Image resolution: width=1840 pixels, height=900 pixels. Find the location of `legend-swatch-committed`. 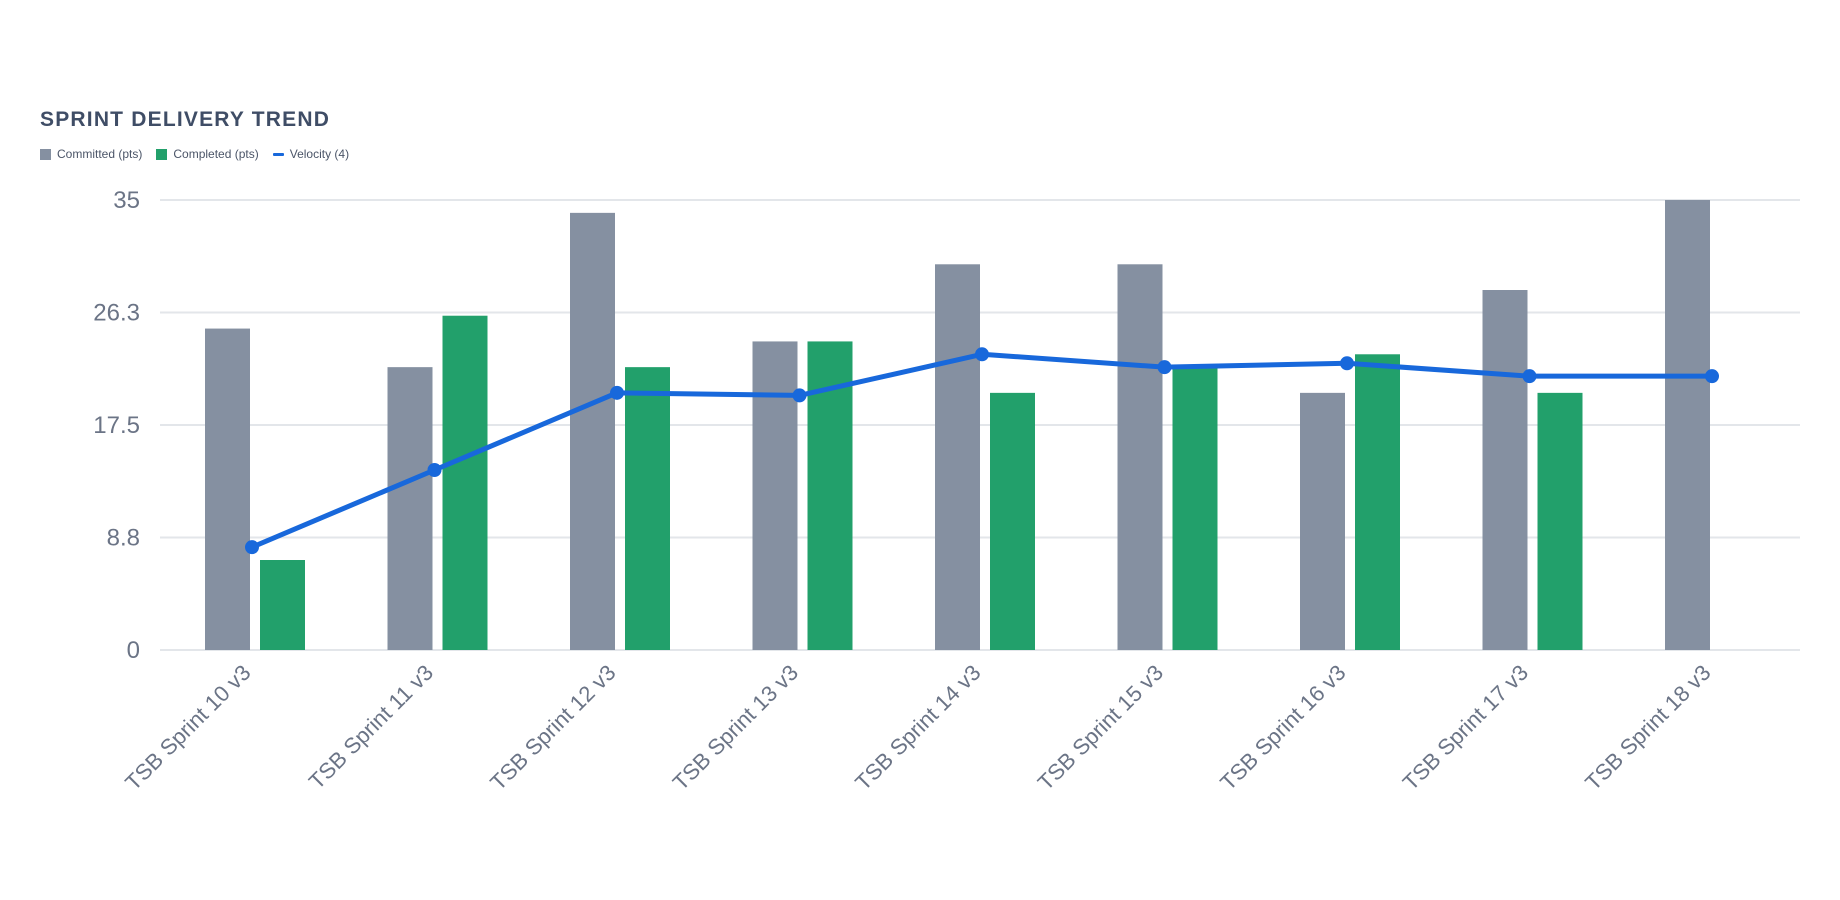

legend-swatch-committed is located at coordinates (45, 154).